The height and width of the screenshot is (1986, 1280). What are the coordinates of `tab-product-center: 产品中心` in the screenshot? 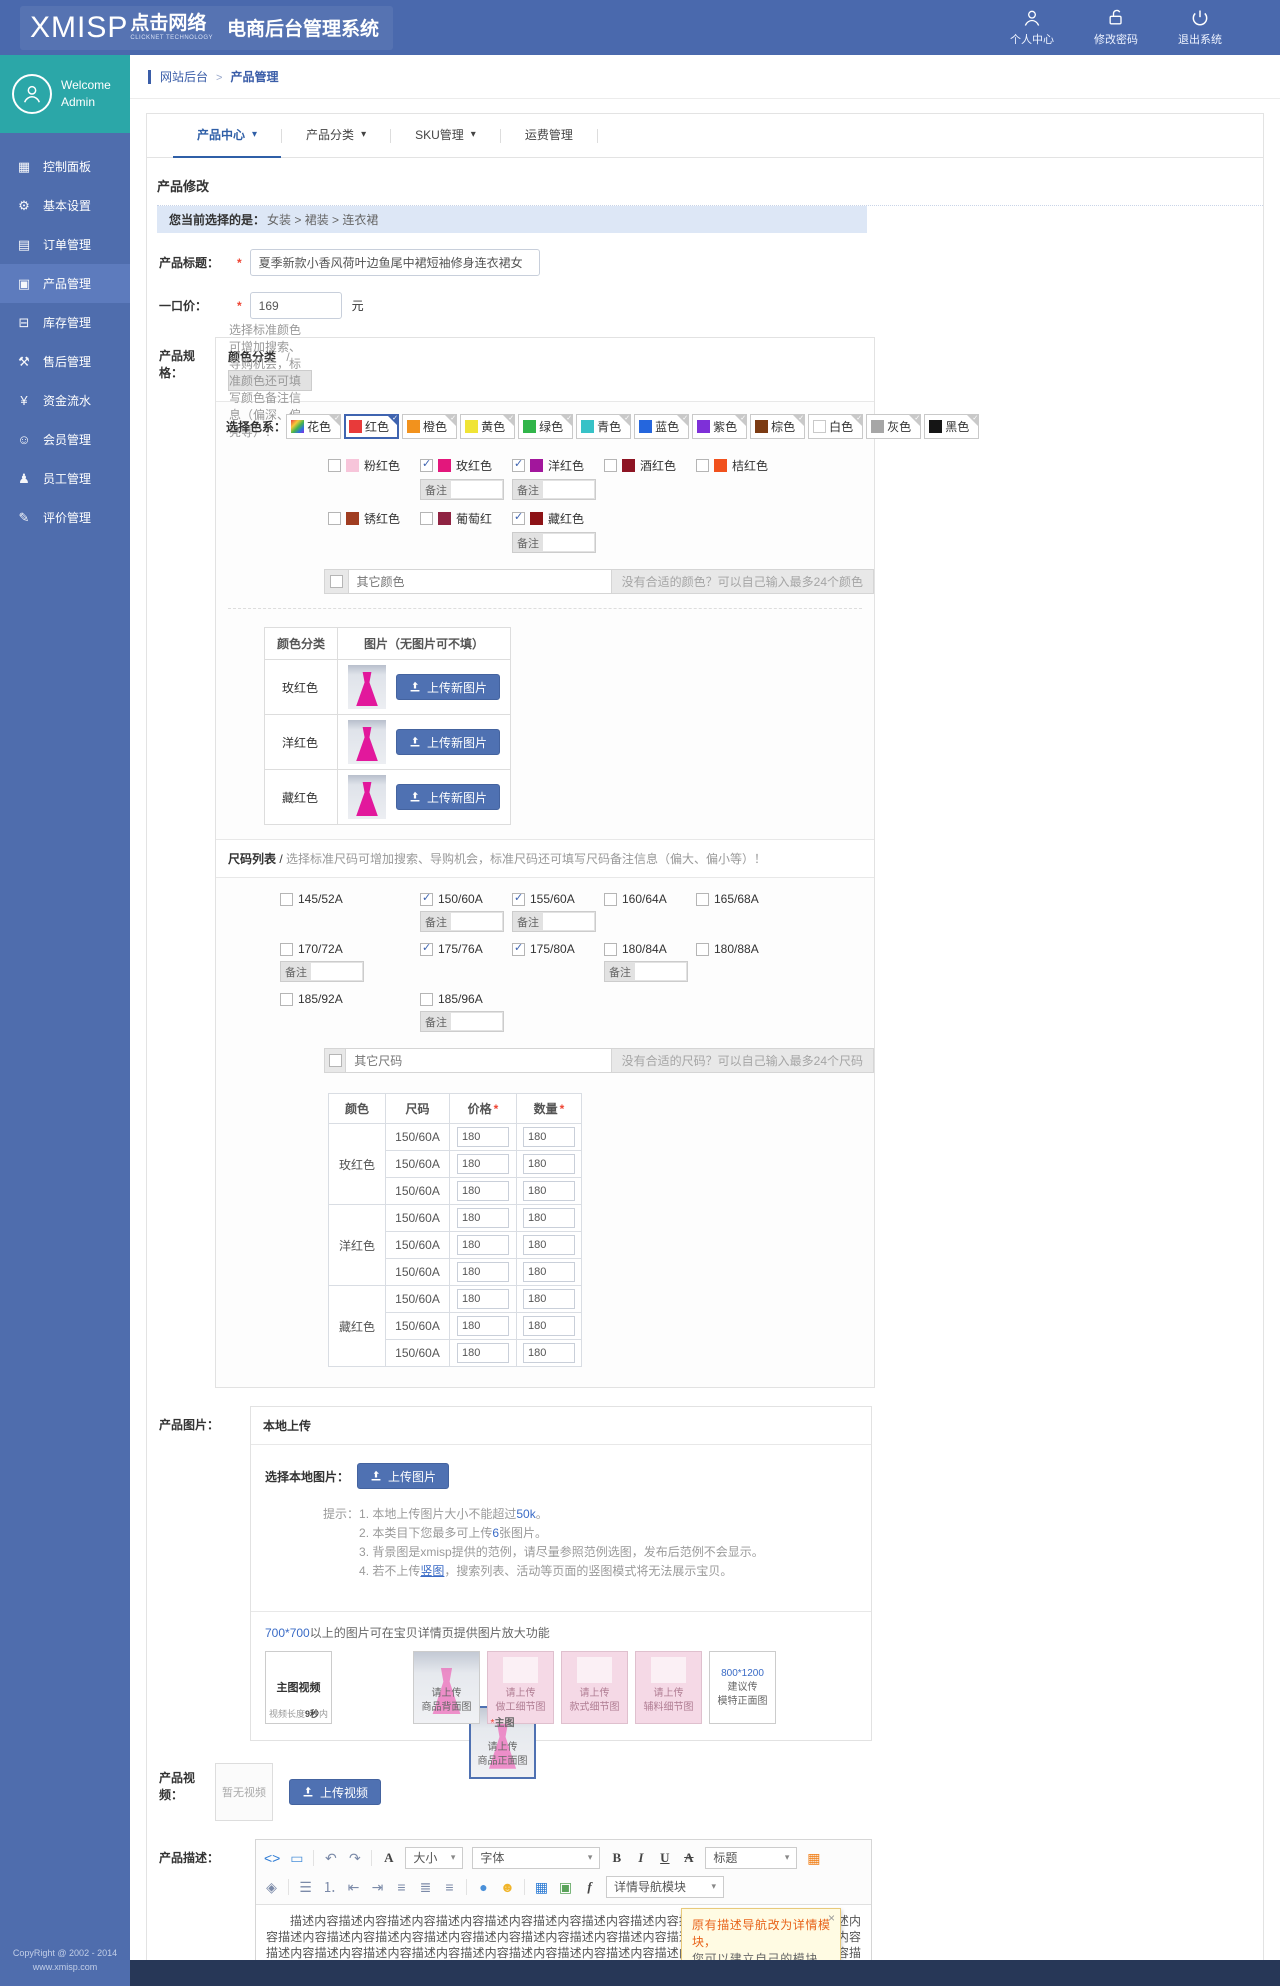 It's located at (227, 136).